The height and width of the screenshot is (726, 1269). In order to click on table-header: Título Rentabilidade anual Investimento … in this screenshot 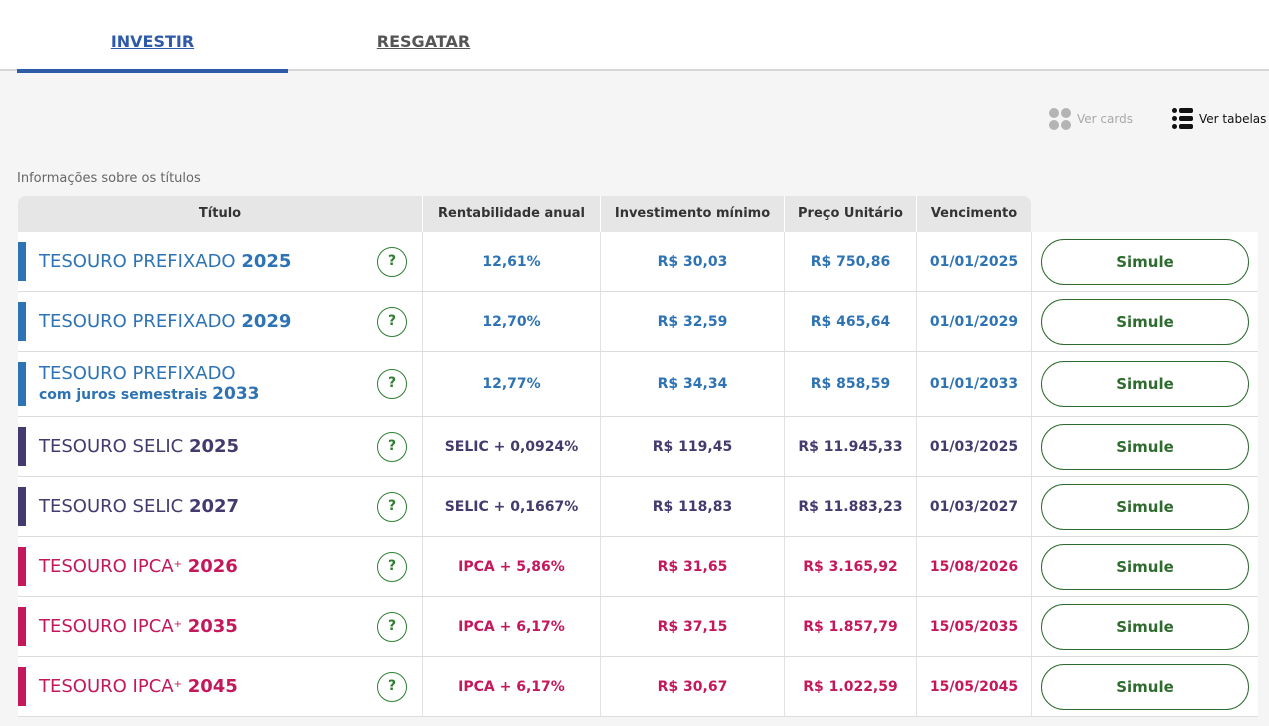, I will do `click(524, 214)`.